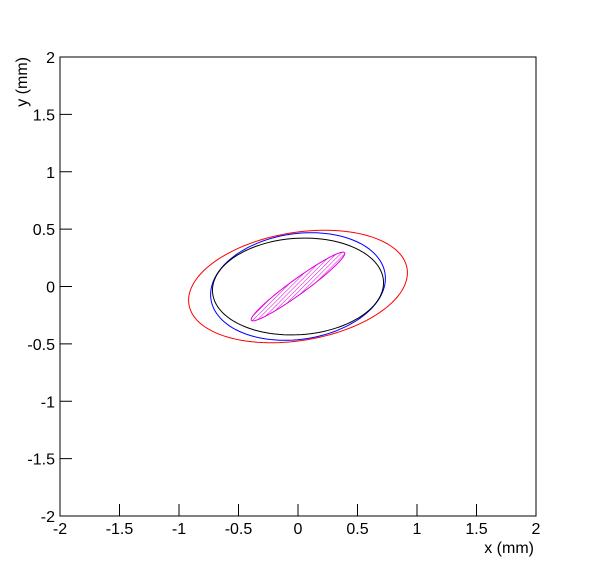  Describe the element at coordinates (239, 529) in the screenshot. I see `x-tick-label: -0.5` at that location.